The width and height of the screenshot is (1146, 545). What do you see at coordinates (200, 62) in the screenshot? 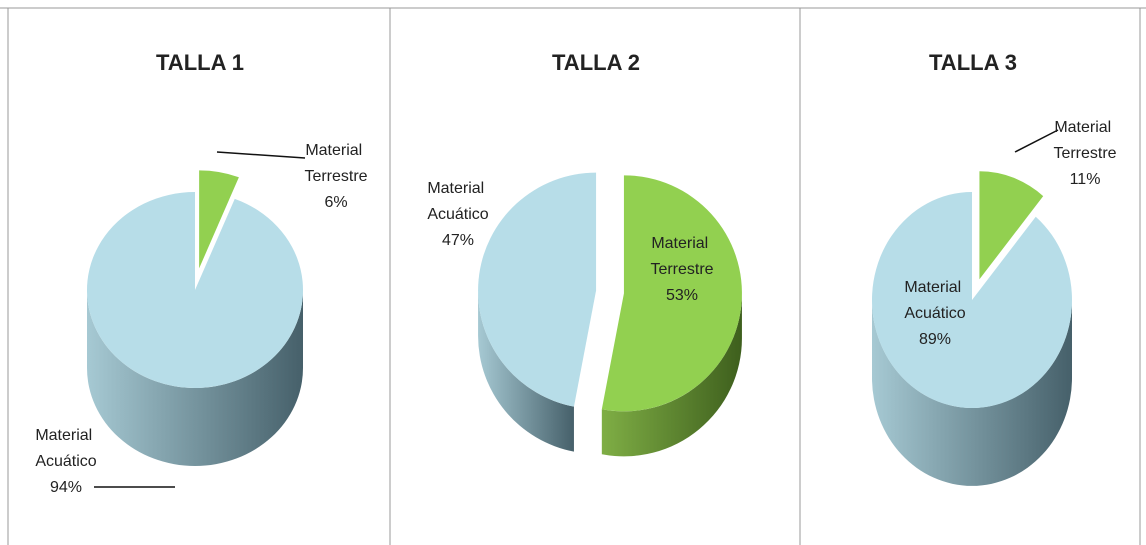
I see `chart-title: TALLA 1` at bounding box center [200, 62].